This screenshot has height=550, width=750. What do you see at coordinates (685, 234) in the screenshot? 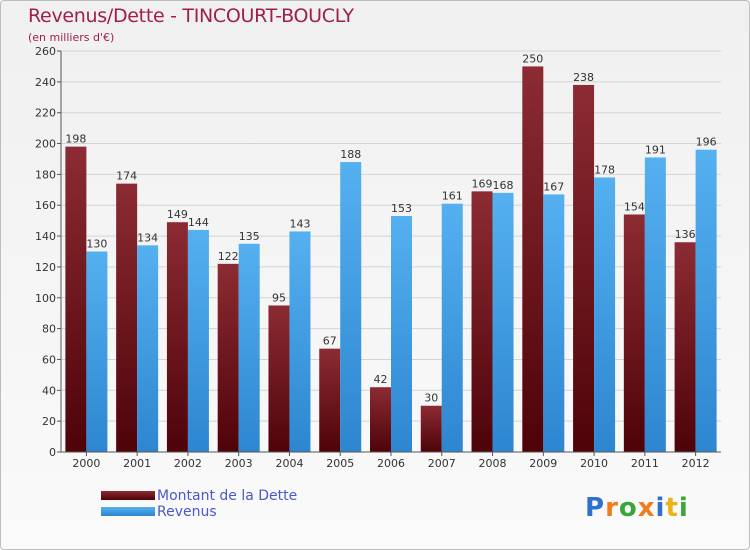
I see `bar-debt-label: 136` at bounding box center [685, 234].